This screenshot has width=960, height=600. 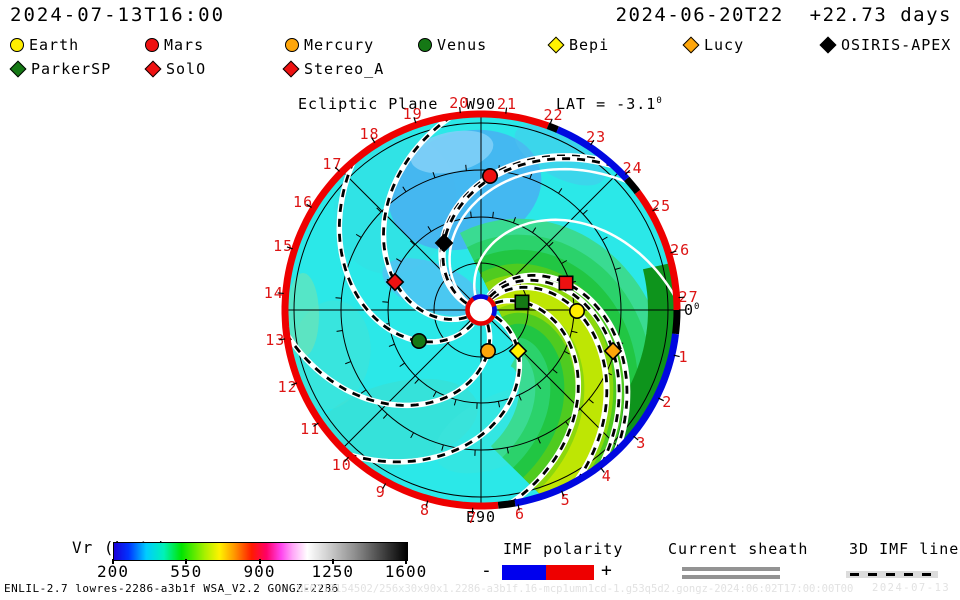 What do you see at coordinates (692, 310) in the screenshot?
I see `zero-longitude-label: 00` at bounding box center [692, 310].